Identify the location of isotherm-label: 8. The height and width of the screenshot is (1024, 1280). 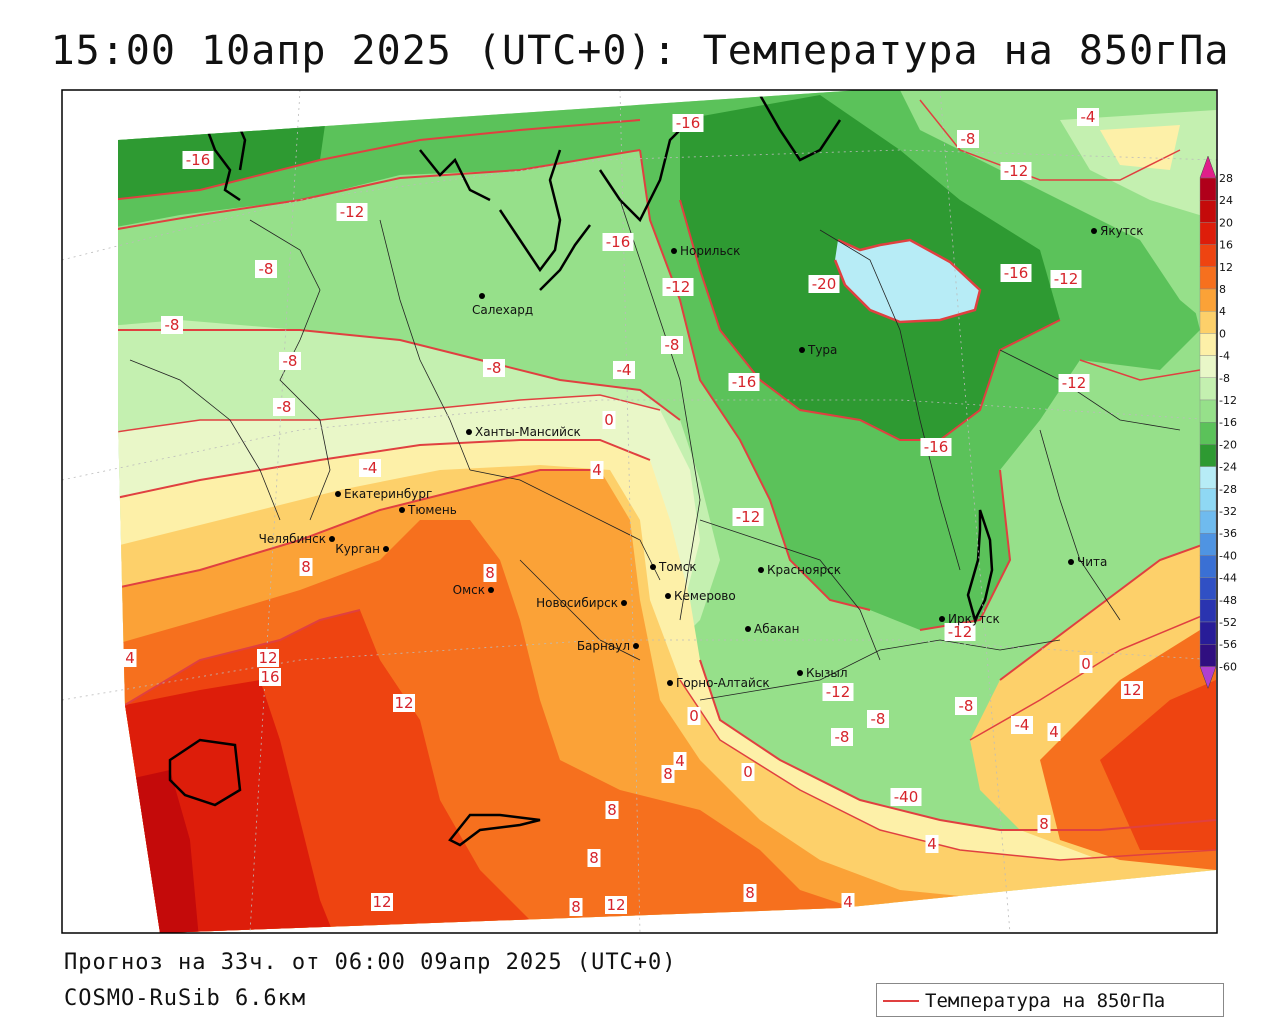
(306, 567).